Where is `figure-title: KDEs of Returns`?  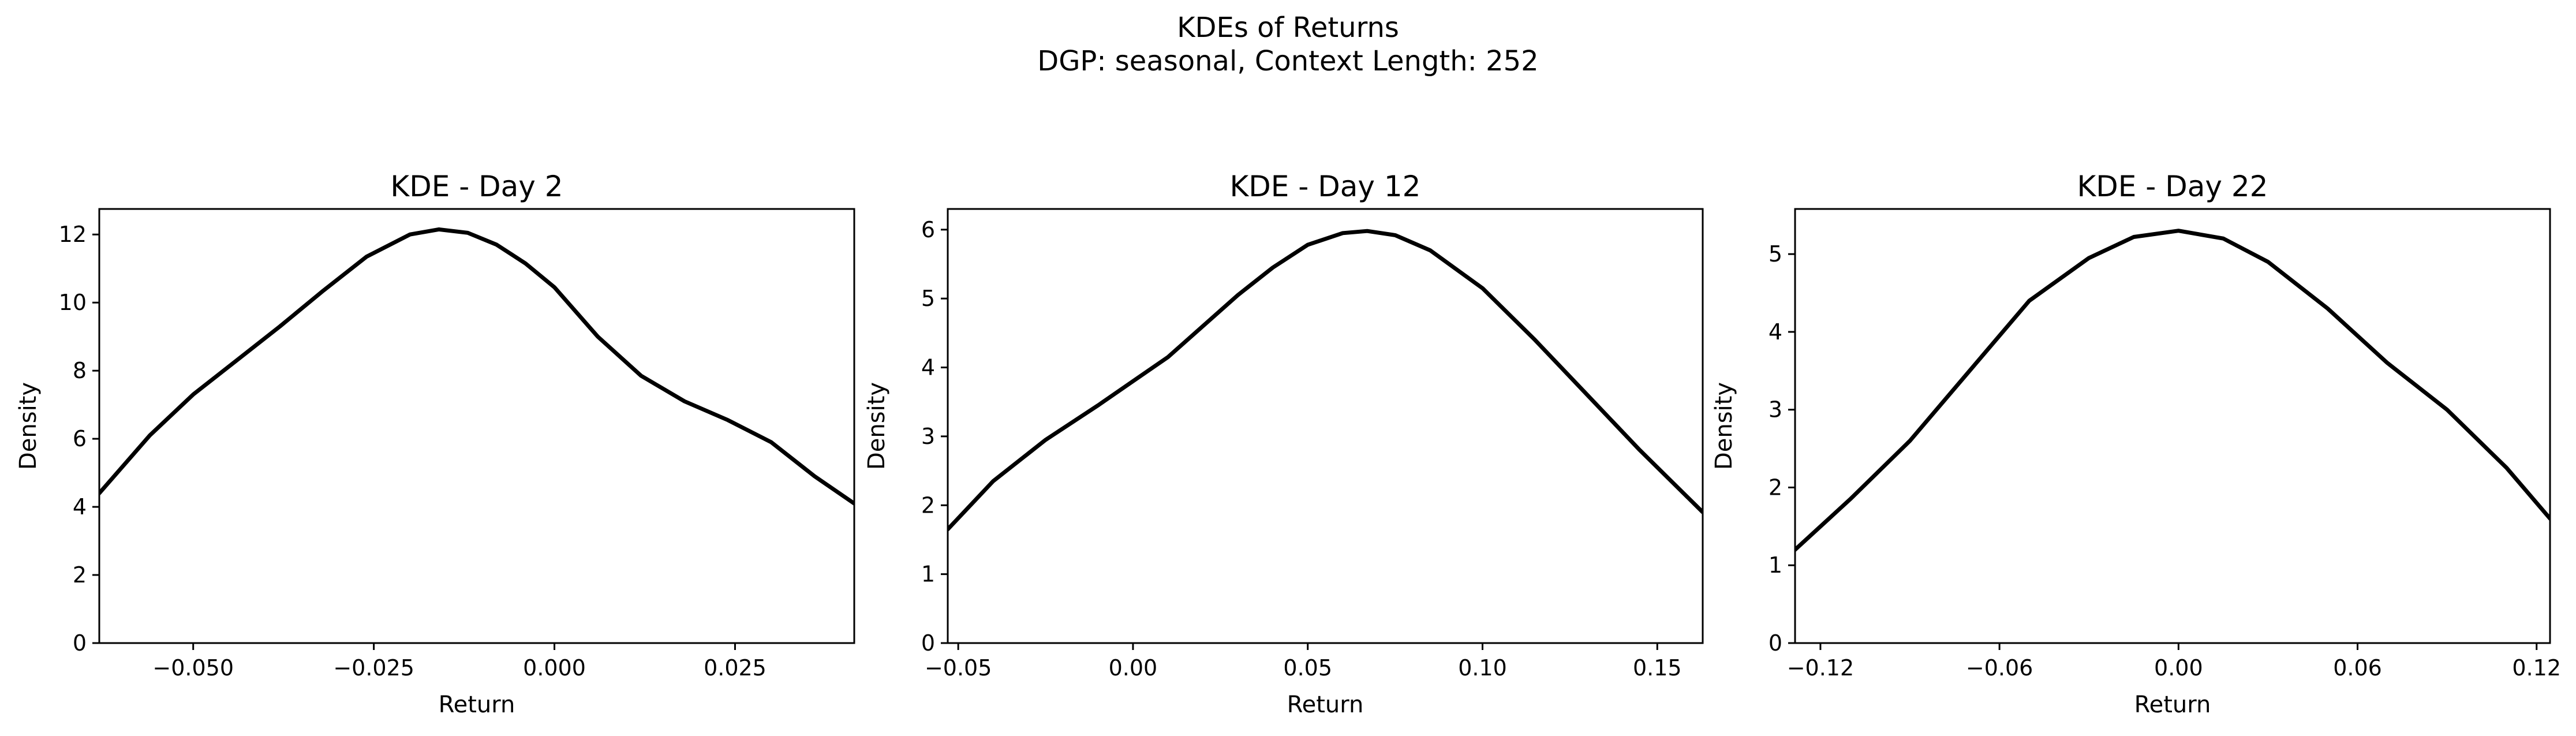 figure-title: KDEs of Returns is located at coordinates (1288, 28).